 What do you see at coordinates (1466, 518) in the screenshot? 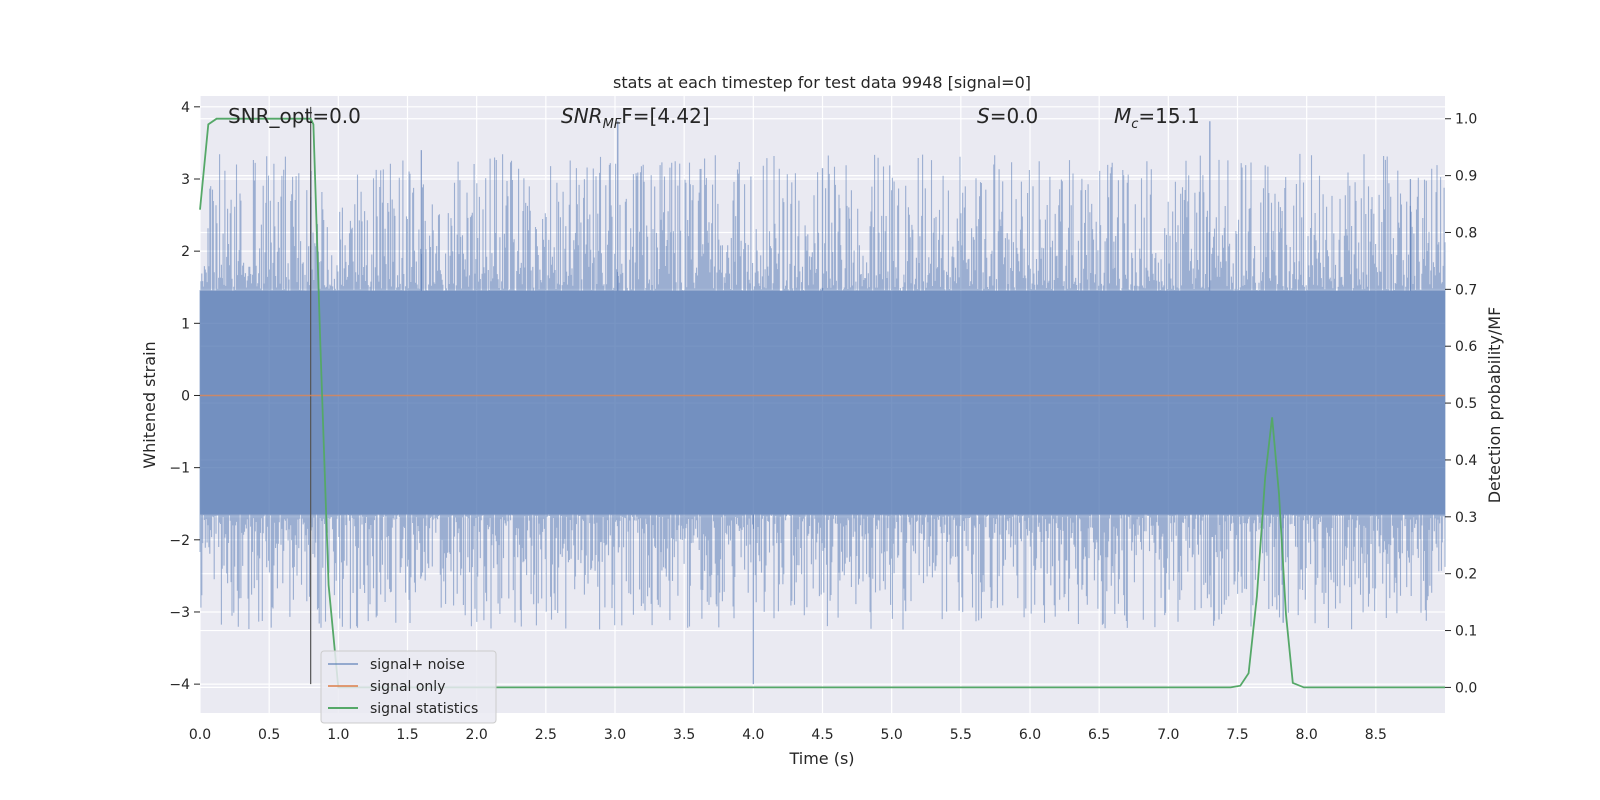
I see `y-right-tick-label: 0.3` at bounding box center [1466, 518].